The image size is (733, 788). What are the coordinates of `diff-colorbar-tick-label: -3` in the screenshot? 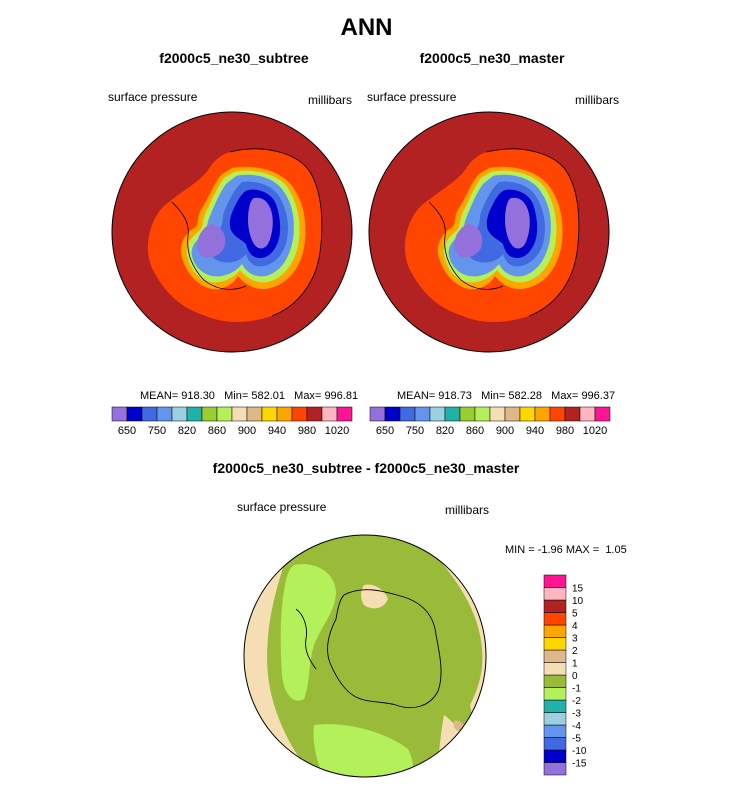 It's located at (576, 714).